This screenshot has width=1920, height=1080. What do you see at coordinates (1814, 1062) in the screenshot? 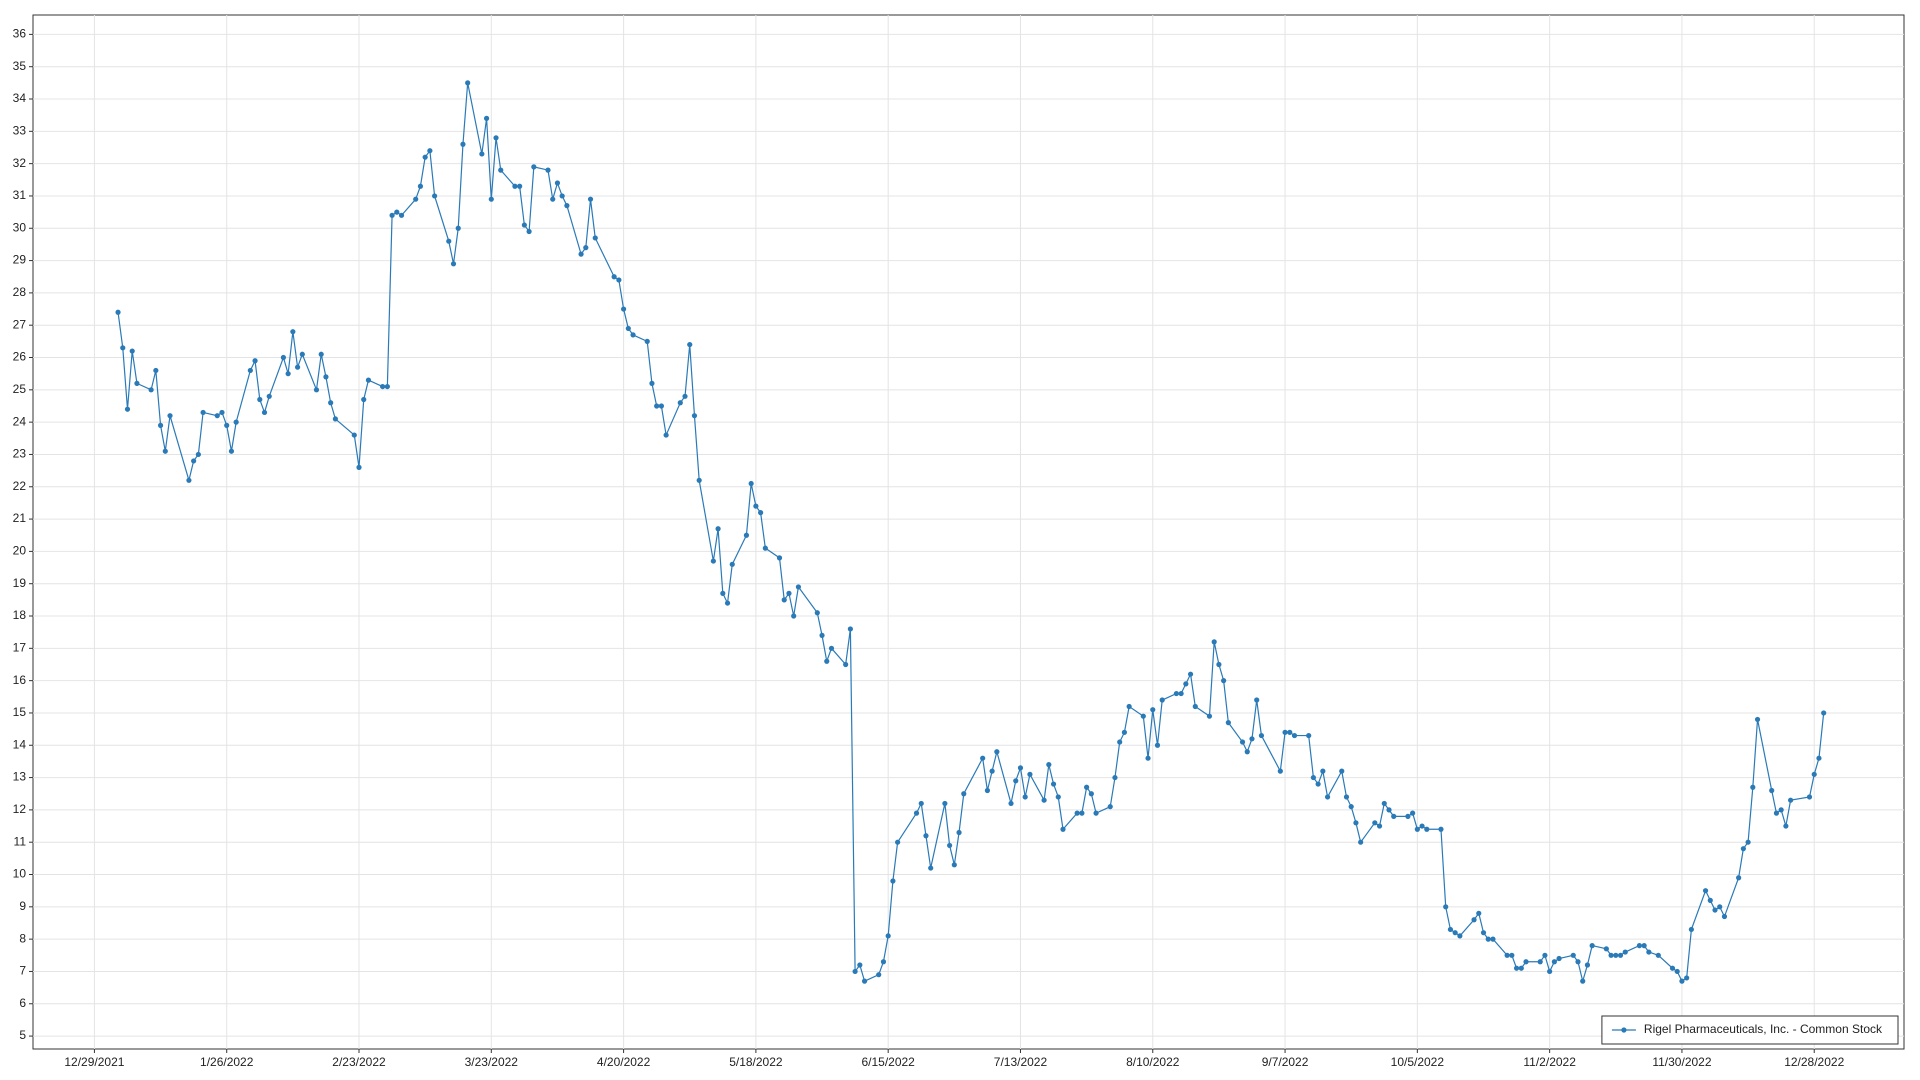
I see `x-tick-label: 12/28/2022` at bounding box center [1814, 1062].